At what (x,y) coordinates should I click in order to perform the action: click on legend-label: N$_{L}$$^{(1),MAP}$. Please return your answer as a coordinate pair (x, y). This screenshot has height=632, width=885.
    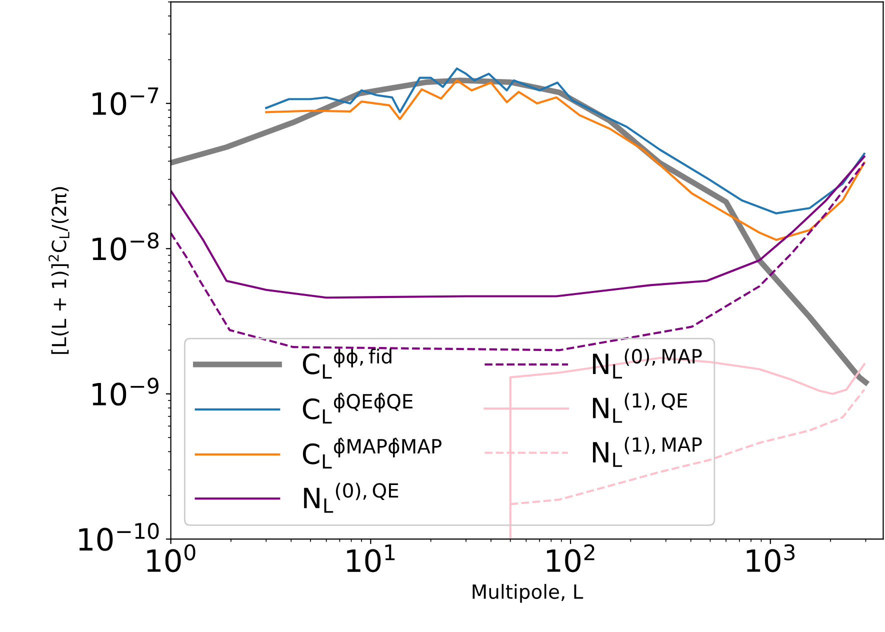
    Looking at the image, I should click on (647, 451).